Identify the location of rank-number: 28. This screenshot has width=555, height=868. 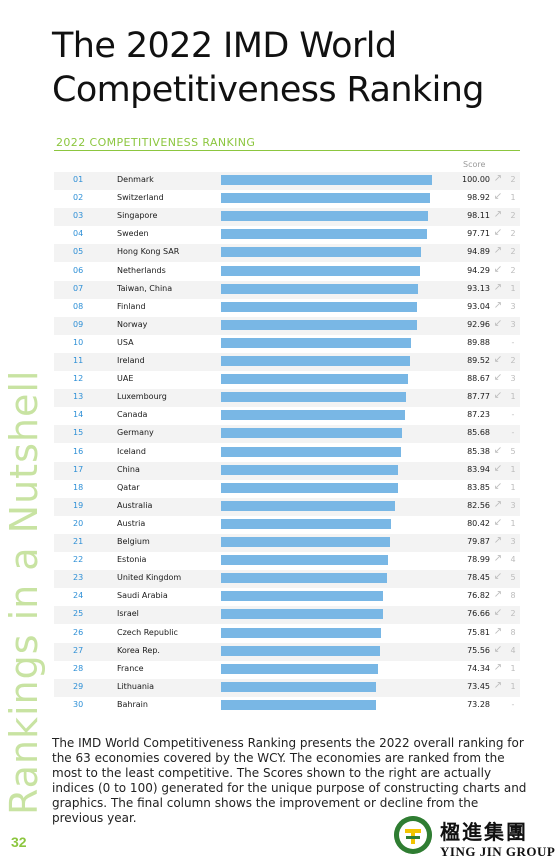
(78, 668).